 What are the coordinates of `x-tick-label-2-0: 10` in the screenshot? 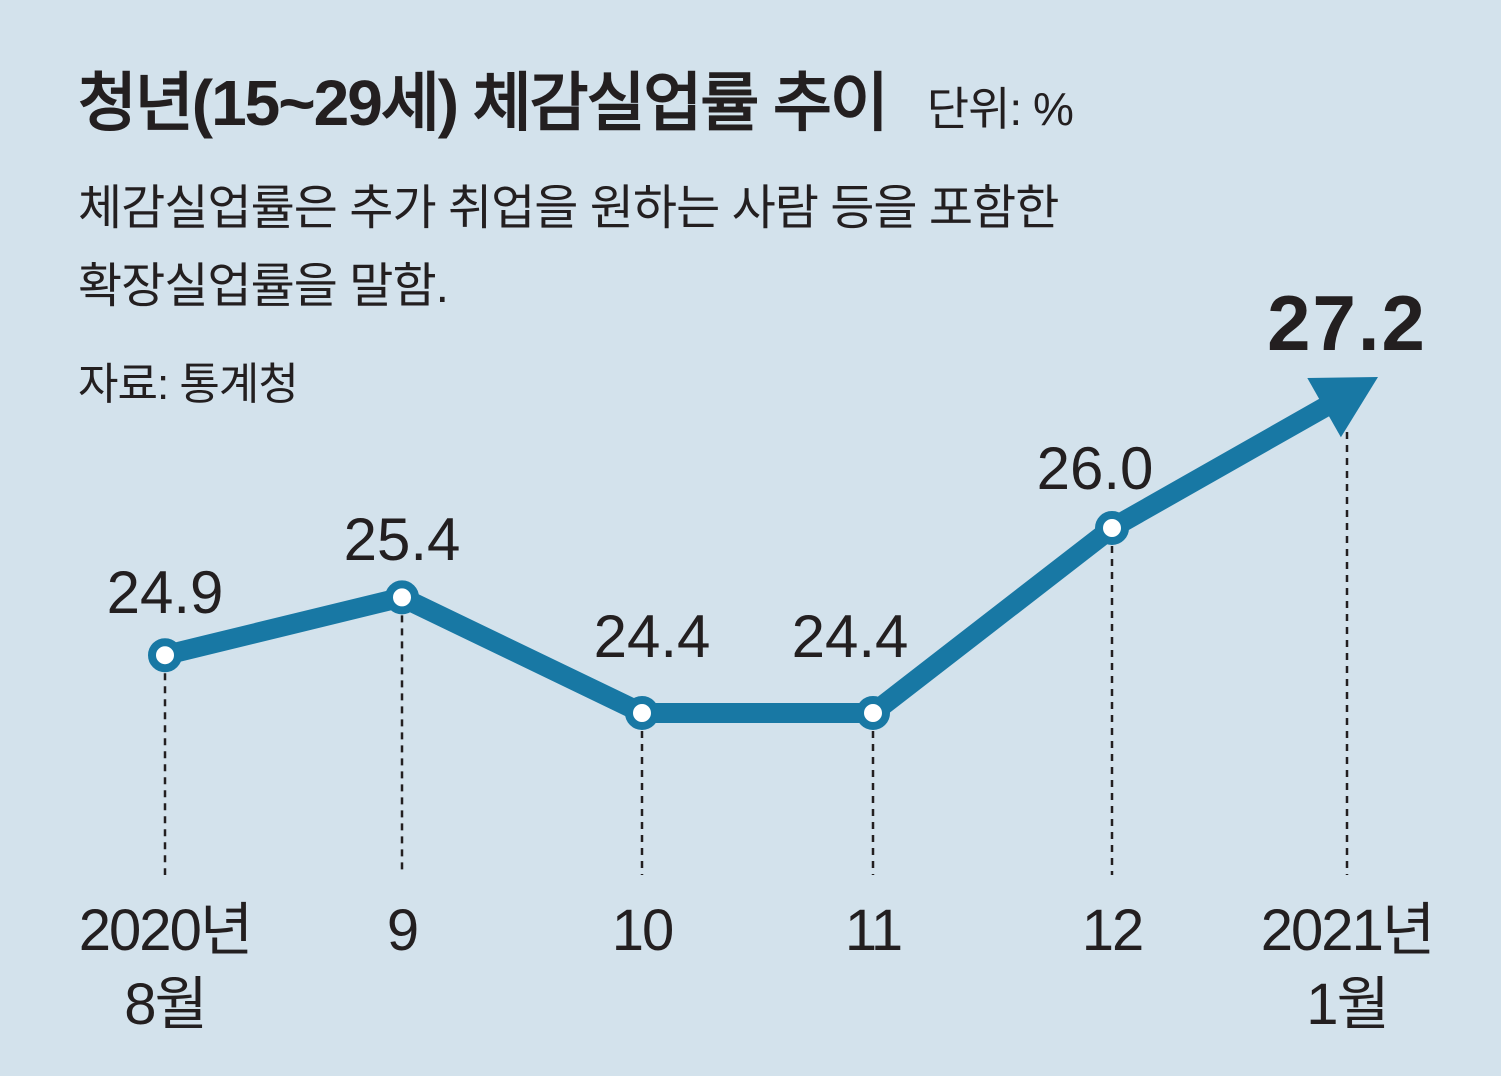 It's located at (642, 930).